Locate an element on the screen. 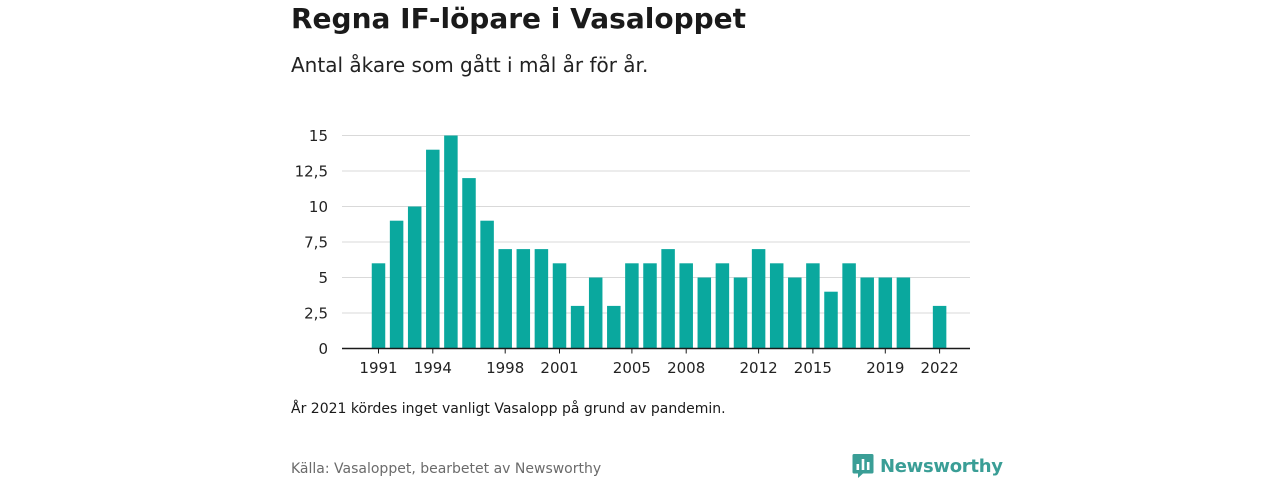 Image resolution: width=1280 pixels, height=480 pixels. bar-2012 is located at coordinates (758, 299).